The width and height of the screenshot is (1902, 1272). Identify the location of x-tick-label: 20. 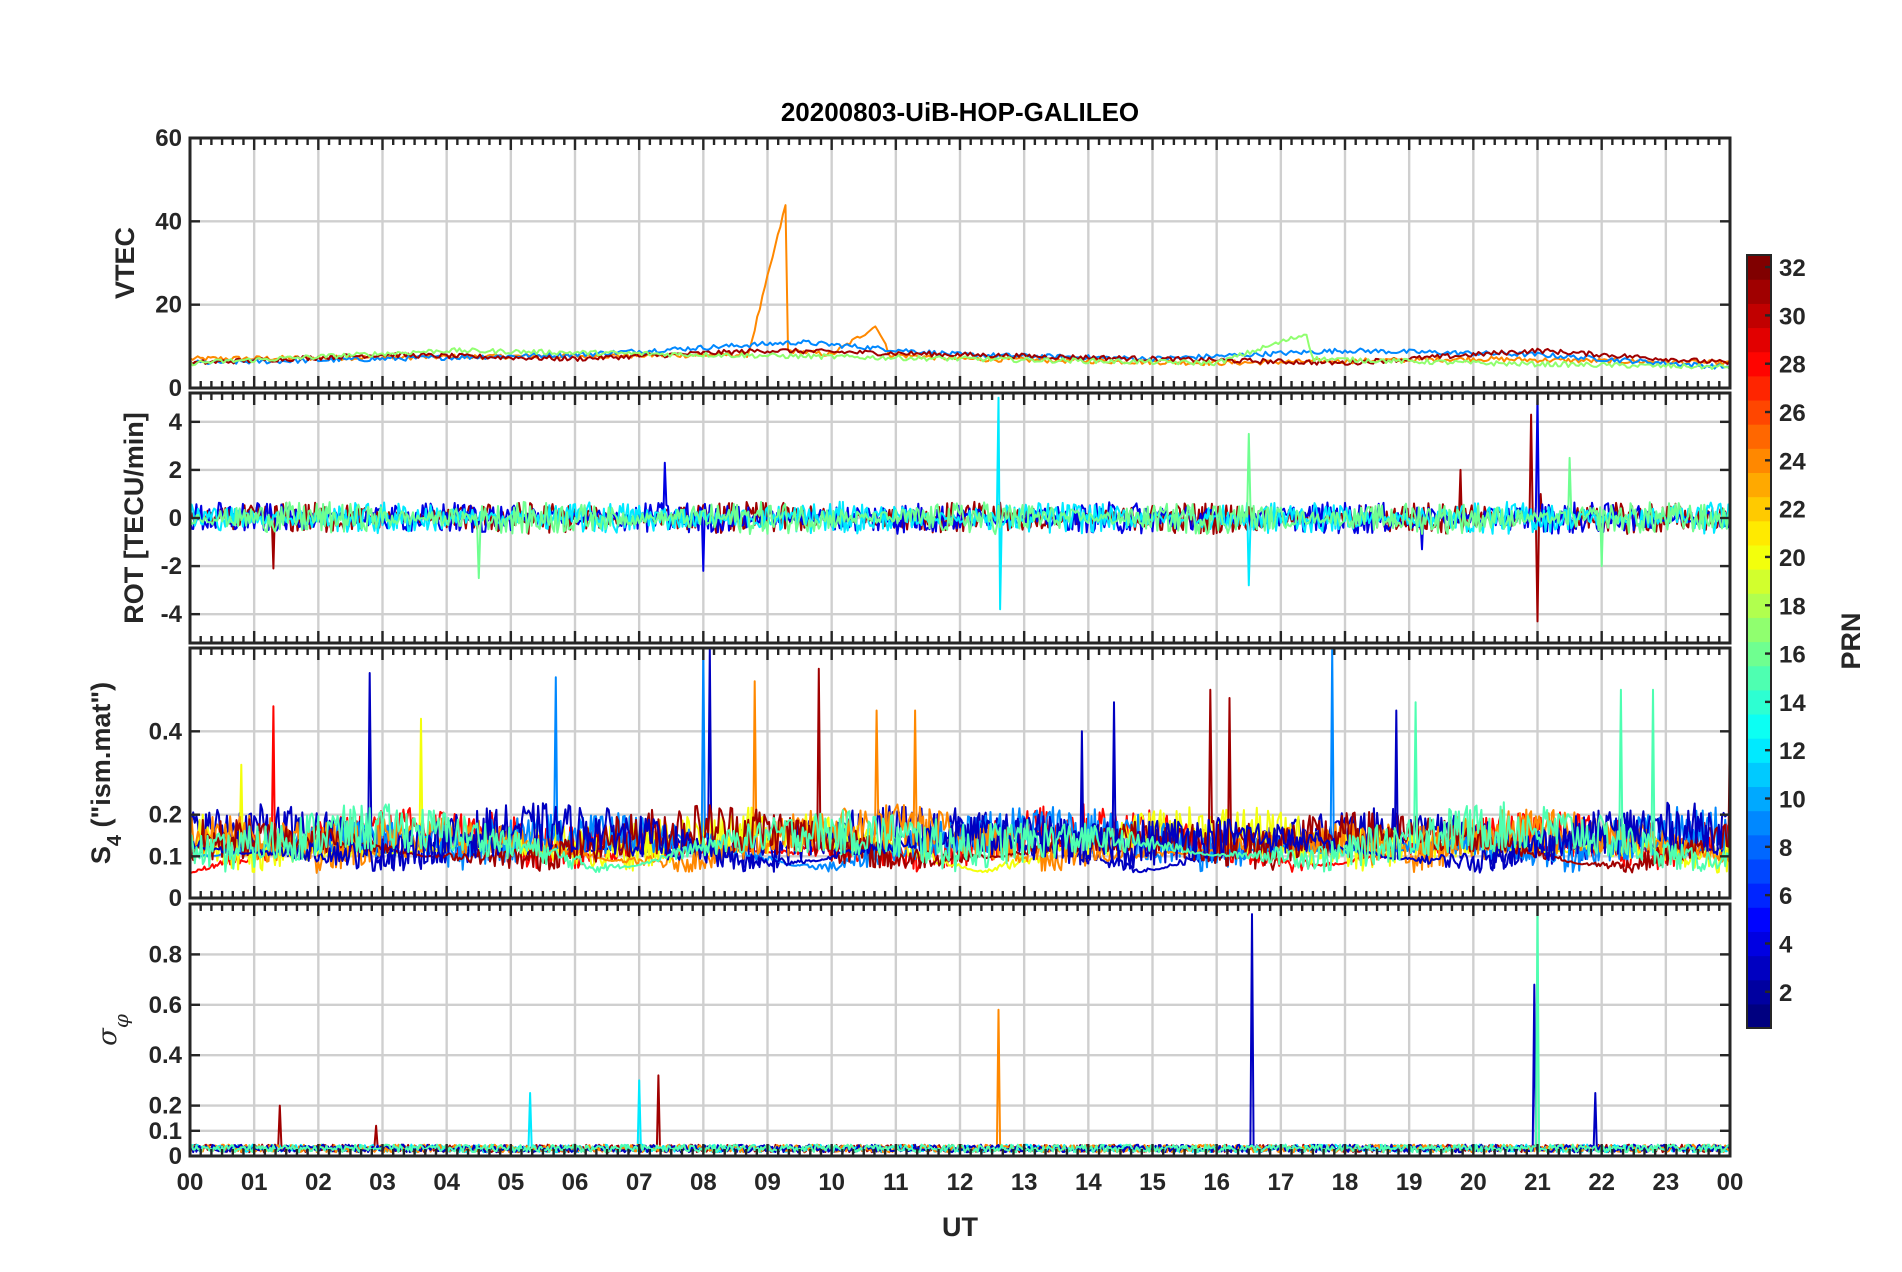
(1473, 1182).